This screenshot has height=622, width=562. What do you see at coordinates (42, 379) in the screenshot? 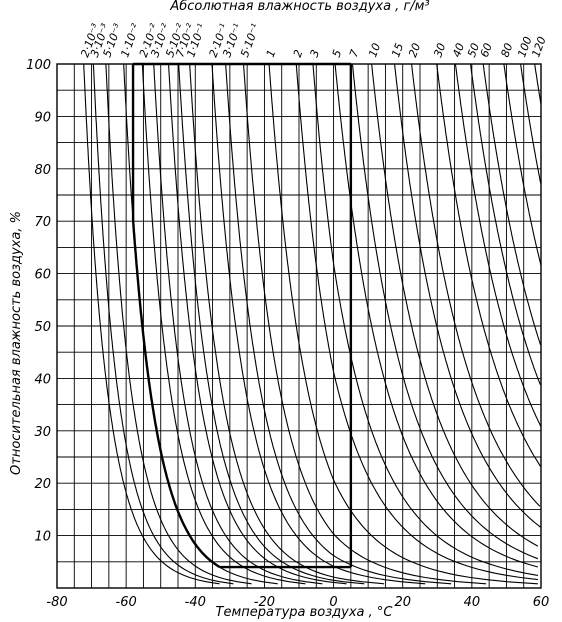
I see `y-tick-label: 40` at bounding box center [42, 379].